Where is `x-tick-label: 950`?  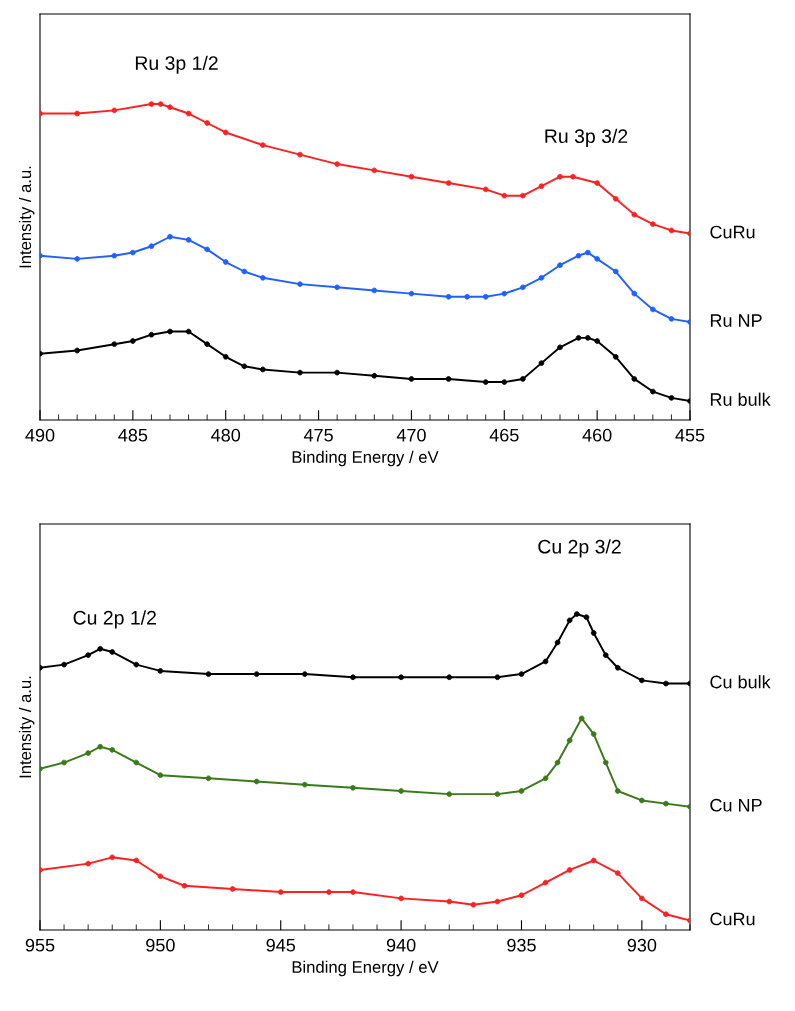 x-tick-label: 950 is located at coordinates (160, 945).